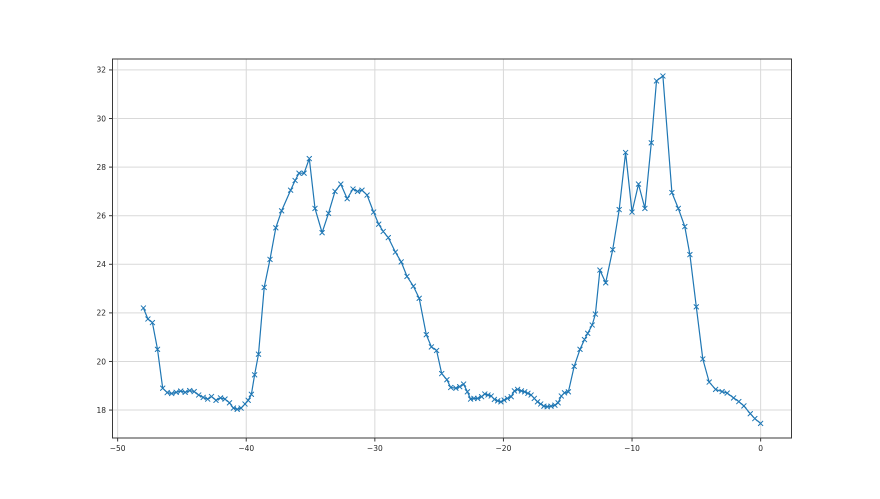  Describe the element at coordinates (101, 313) in the screenshot. I see `y-tick-label: 22` at that location.